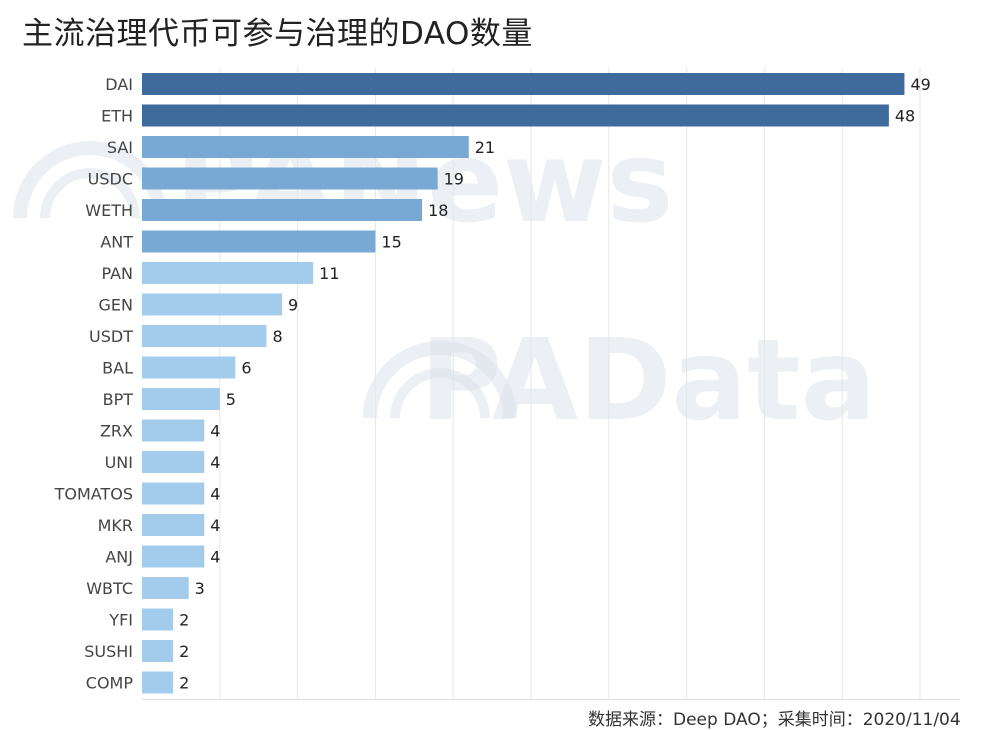  Describe the element at coordinates (523, 84) in the screenshot. I see `bar-dai` at that location.